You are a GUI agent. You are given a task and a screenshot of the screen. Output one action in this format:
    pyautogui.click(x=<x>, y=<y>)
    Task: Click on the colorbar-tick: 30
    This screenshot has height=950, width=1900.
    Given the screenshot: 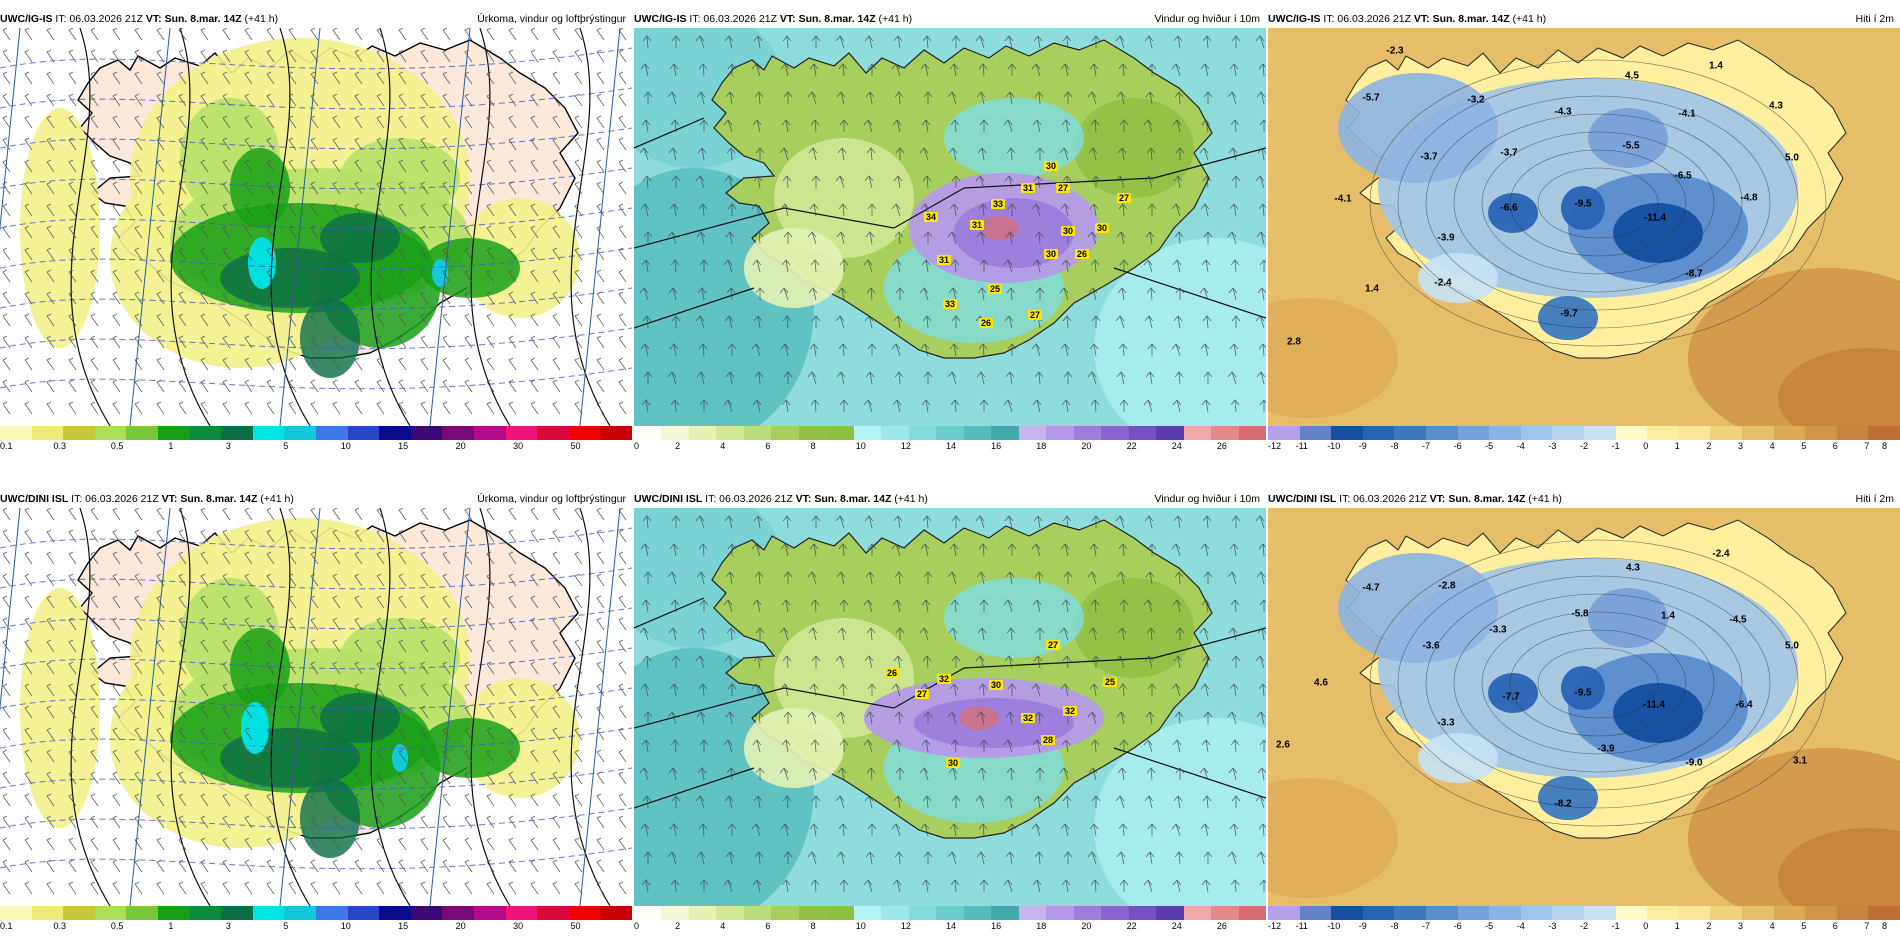 What is the action you would take?
    pyautogui.click(x=518, y=926)
    